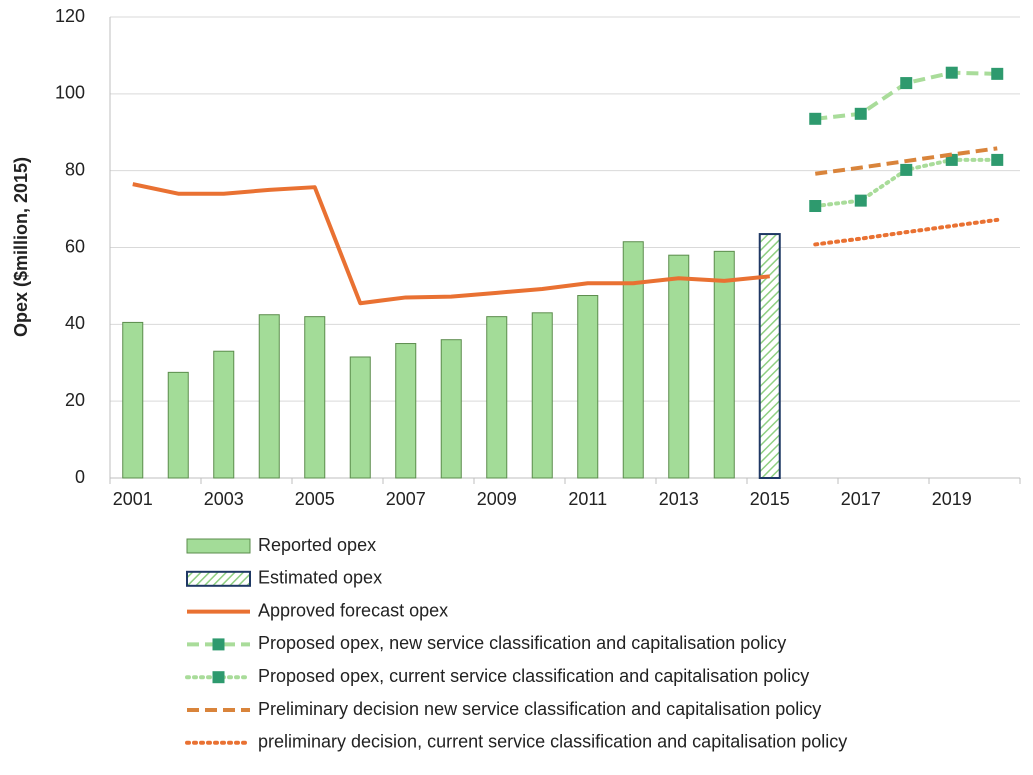 This screenshot has width=1033, height=775. What do you see at coordinates (70, 93) in the screenshot?
I see `y-tick-label: 100` at bounding box center [70, 93].